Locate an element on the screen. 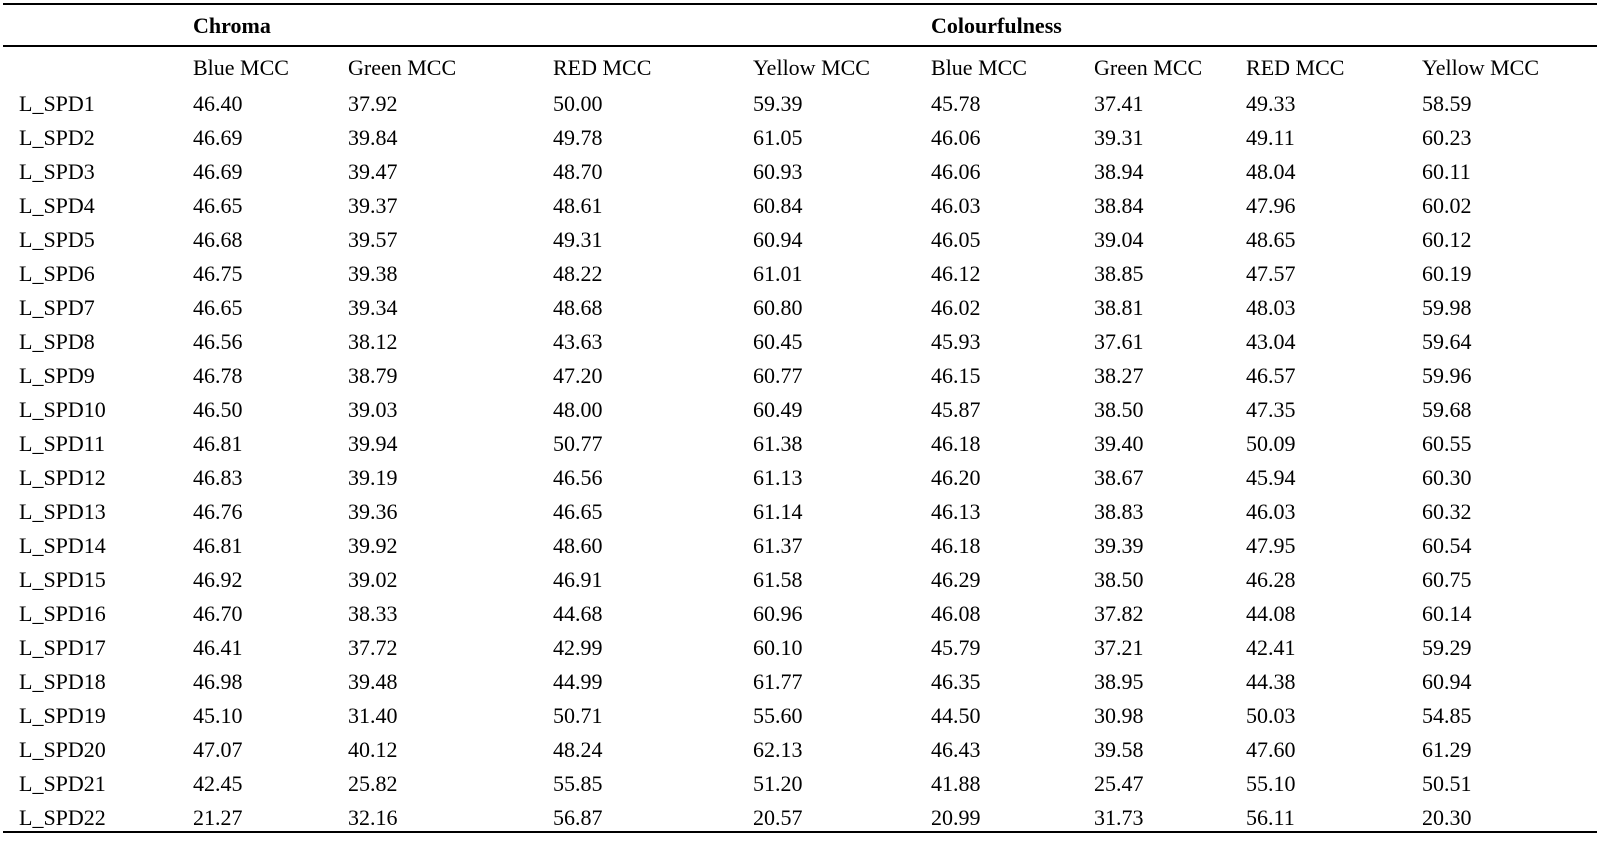  row-label: L_SPD6 is located at coordinates (57, 273).